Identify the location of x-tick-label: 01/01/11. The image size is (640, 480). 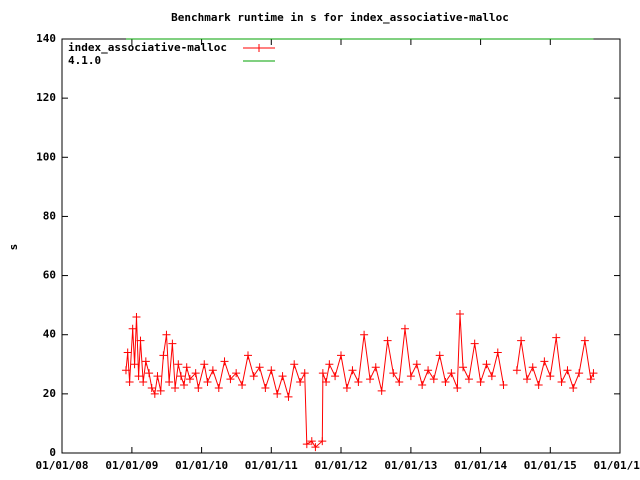
(271, 465).